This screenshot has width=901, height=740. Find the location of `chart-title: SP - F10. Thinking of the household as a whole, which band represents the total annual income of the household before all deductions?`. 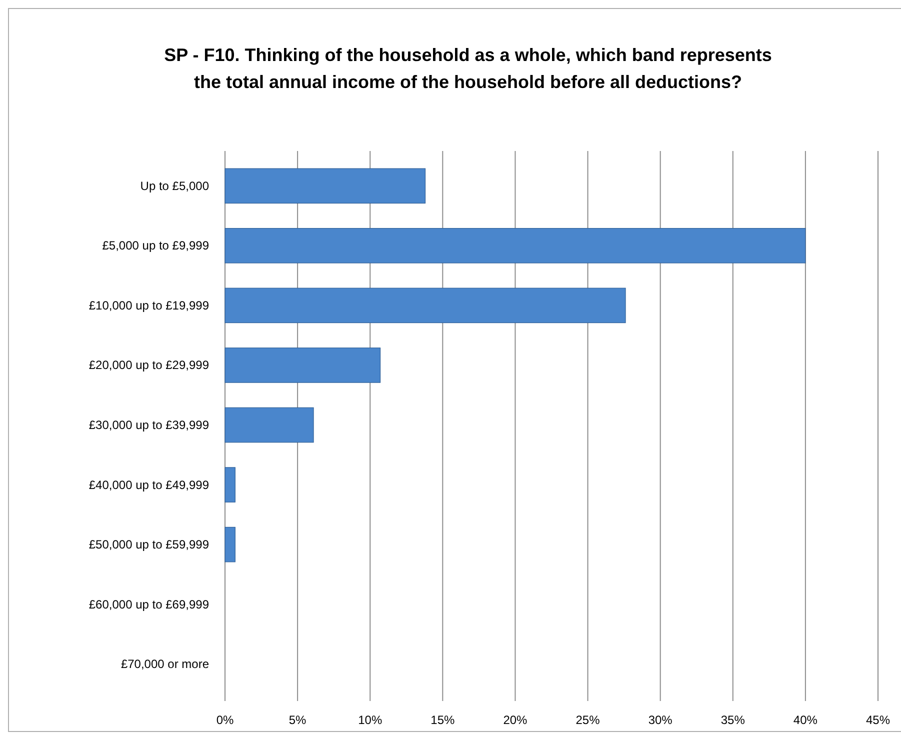

chart-title: SP - F10. Thinking of the household as a whole, which band represents the total annual income of the household before all deductions? is located at coordinates (468, 68).